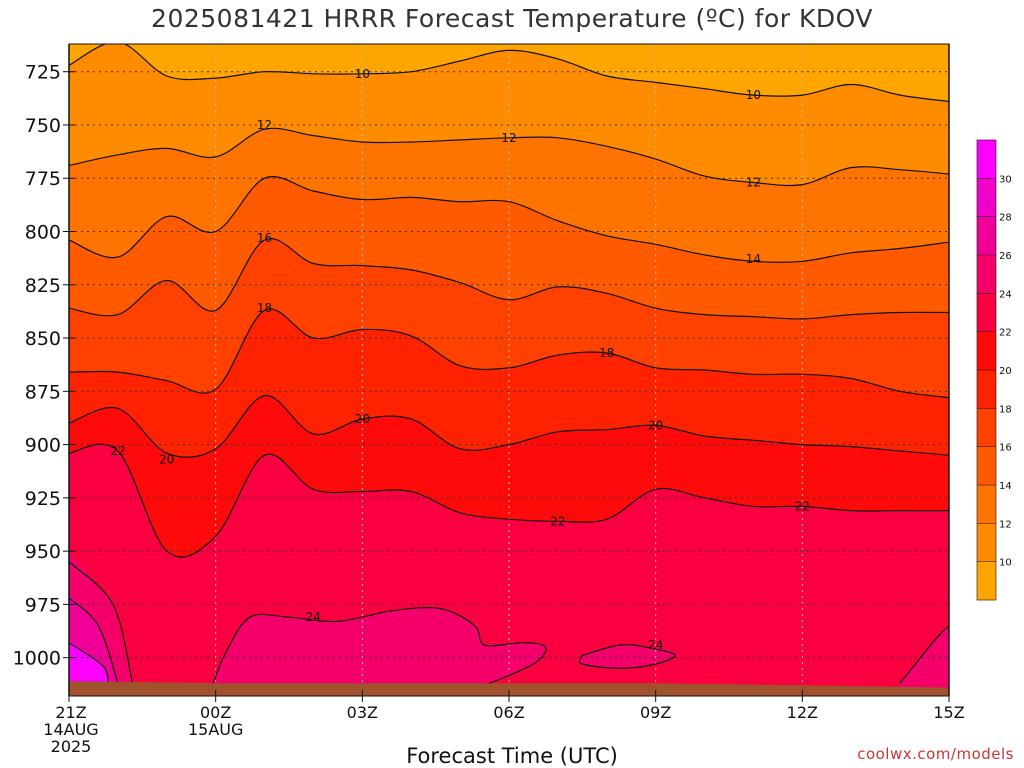  I want to click on x-tick-label: 12Z, so click(802, 712).